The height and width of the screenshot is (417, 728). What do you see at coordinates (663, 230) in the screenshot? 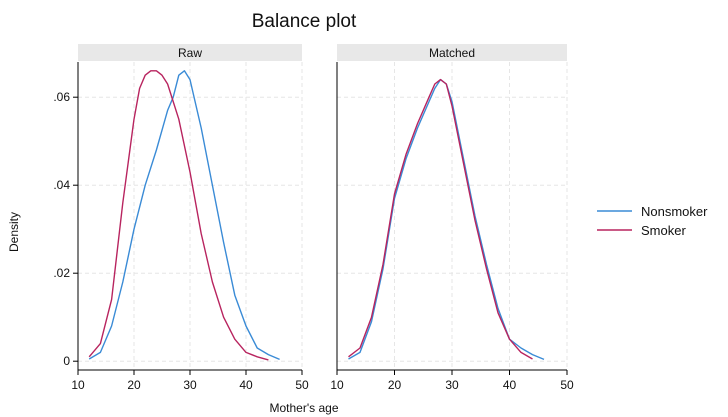
I see `legend-label-smoker: Smoker` at bounding box center [663, 230].